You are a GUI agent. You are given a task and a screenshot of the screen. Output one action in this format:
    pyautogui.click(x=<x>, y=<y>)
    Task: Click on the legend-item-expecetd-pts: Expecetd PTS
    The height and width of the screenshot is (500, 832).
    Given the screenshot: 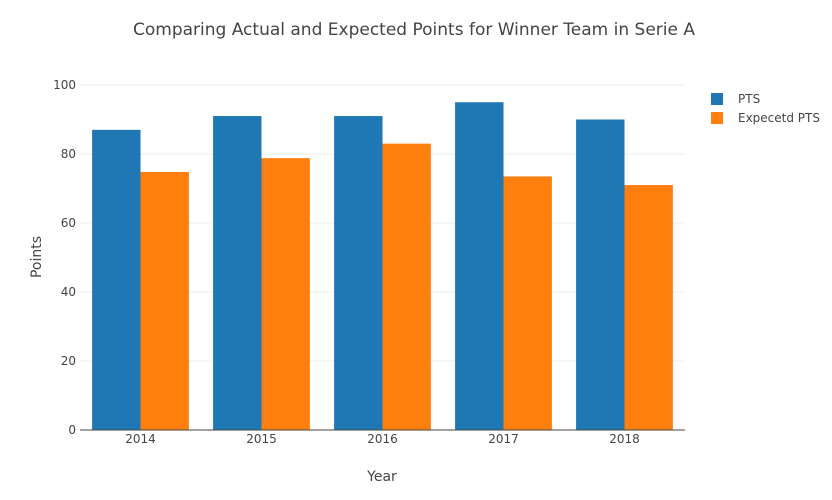 What is the action you would take?
    pyautogui.click(x=765, y=118)
    